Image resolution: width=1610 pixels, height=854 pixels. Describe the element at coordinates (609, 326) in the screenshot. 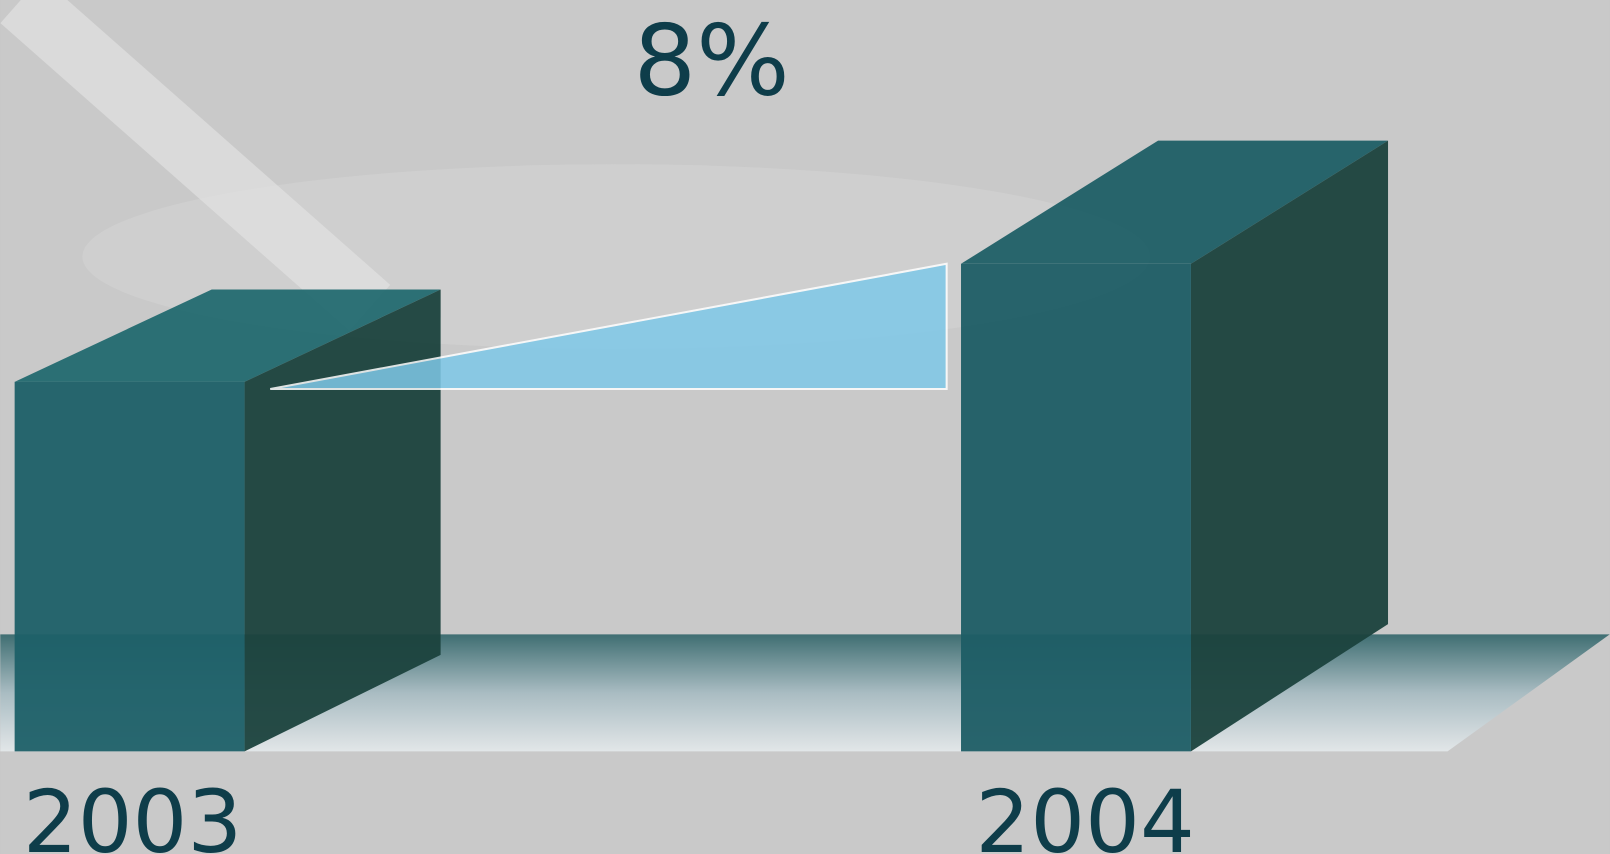

I see `growth-wedge` at that location.